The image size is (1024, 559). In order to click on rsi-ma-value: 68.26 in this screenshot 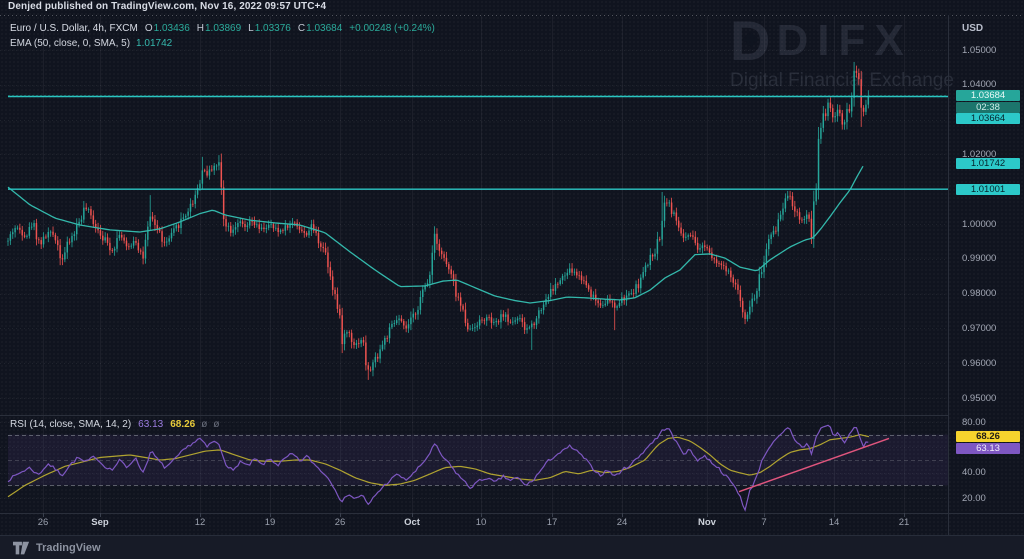, I will do `click(183, 424)`.